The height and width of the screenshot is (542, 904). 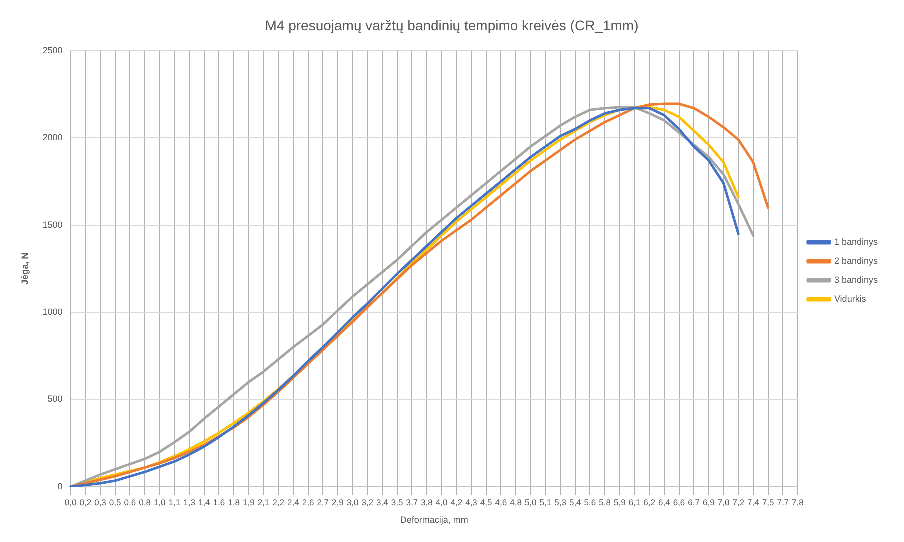 What do you see at coordinates (278, 502) in the screenshot?
I see `x-tick-label: 2,2` at bounding box center [278, 502].